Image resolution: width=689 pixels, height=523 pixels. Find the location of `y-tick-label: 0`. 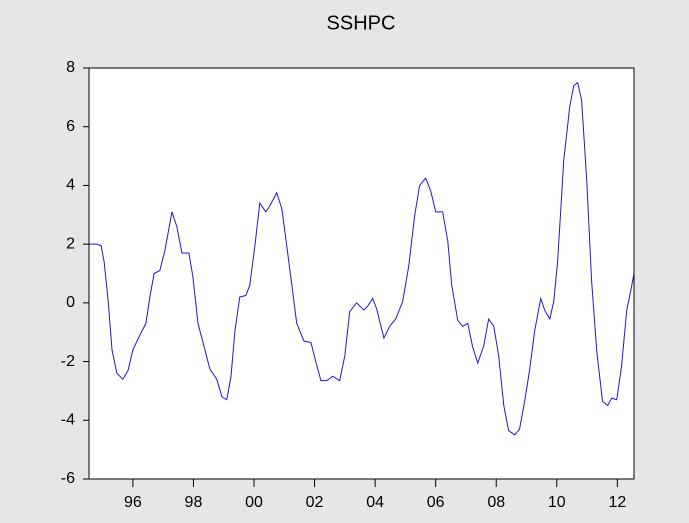

y-tick-label: 0 is located at coordinates (70, 302).